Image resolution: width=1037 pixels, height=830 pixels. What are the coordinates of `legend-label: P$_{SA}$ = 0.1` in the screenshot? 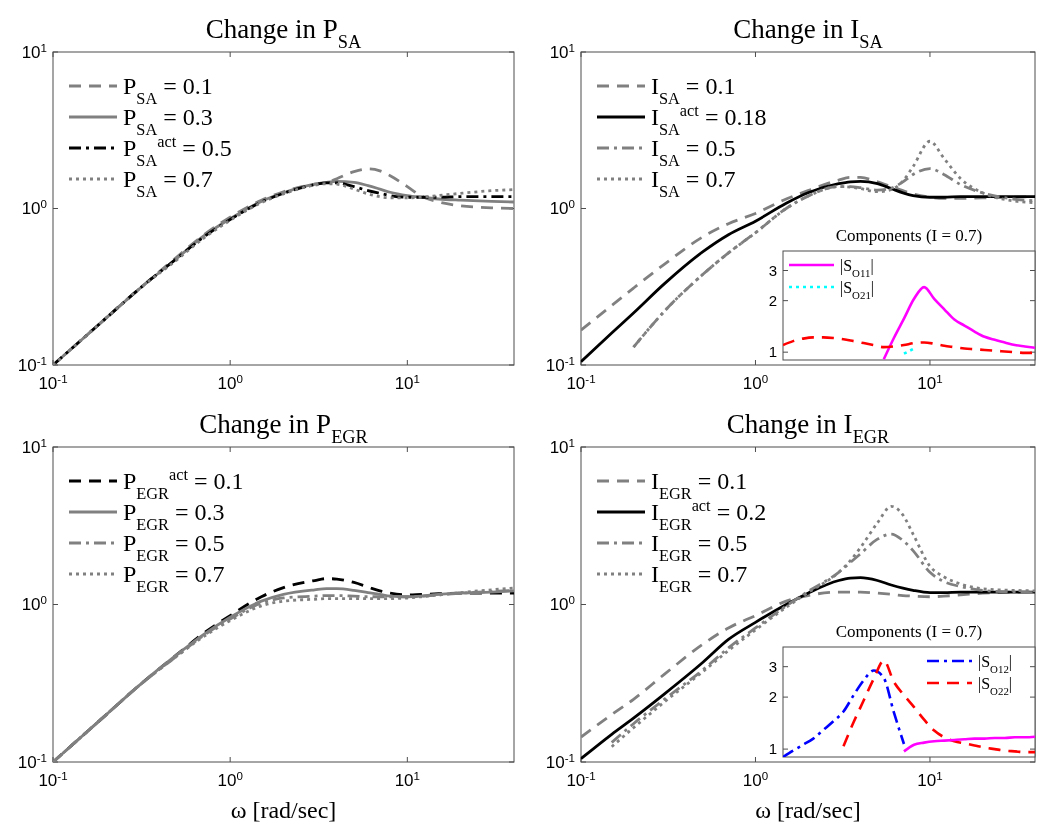 It's located at (168, 90).